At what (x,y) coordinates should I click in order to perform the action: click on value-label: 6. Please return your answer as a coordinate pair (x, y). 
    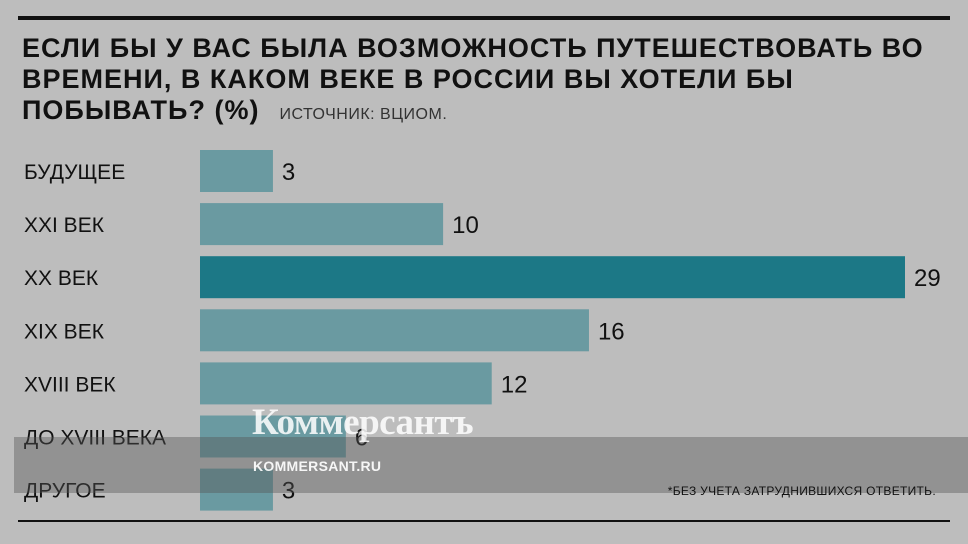
    Looking at the image, I should click on (361, 438).